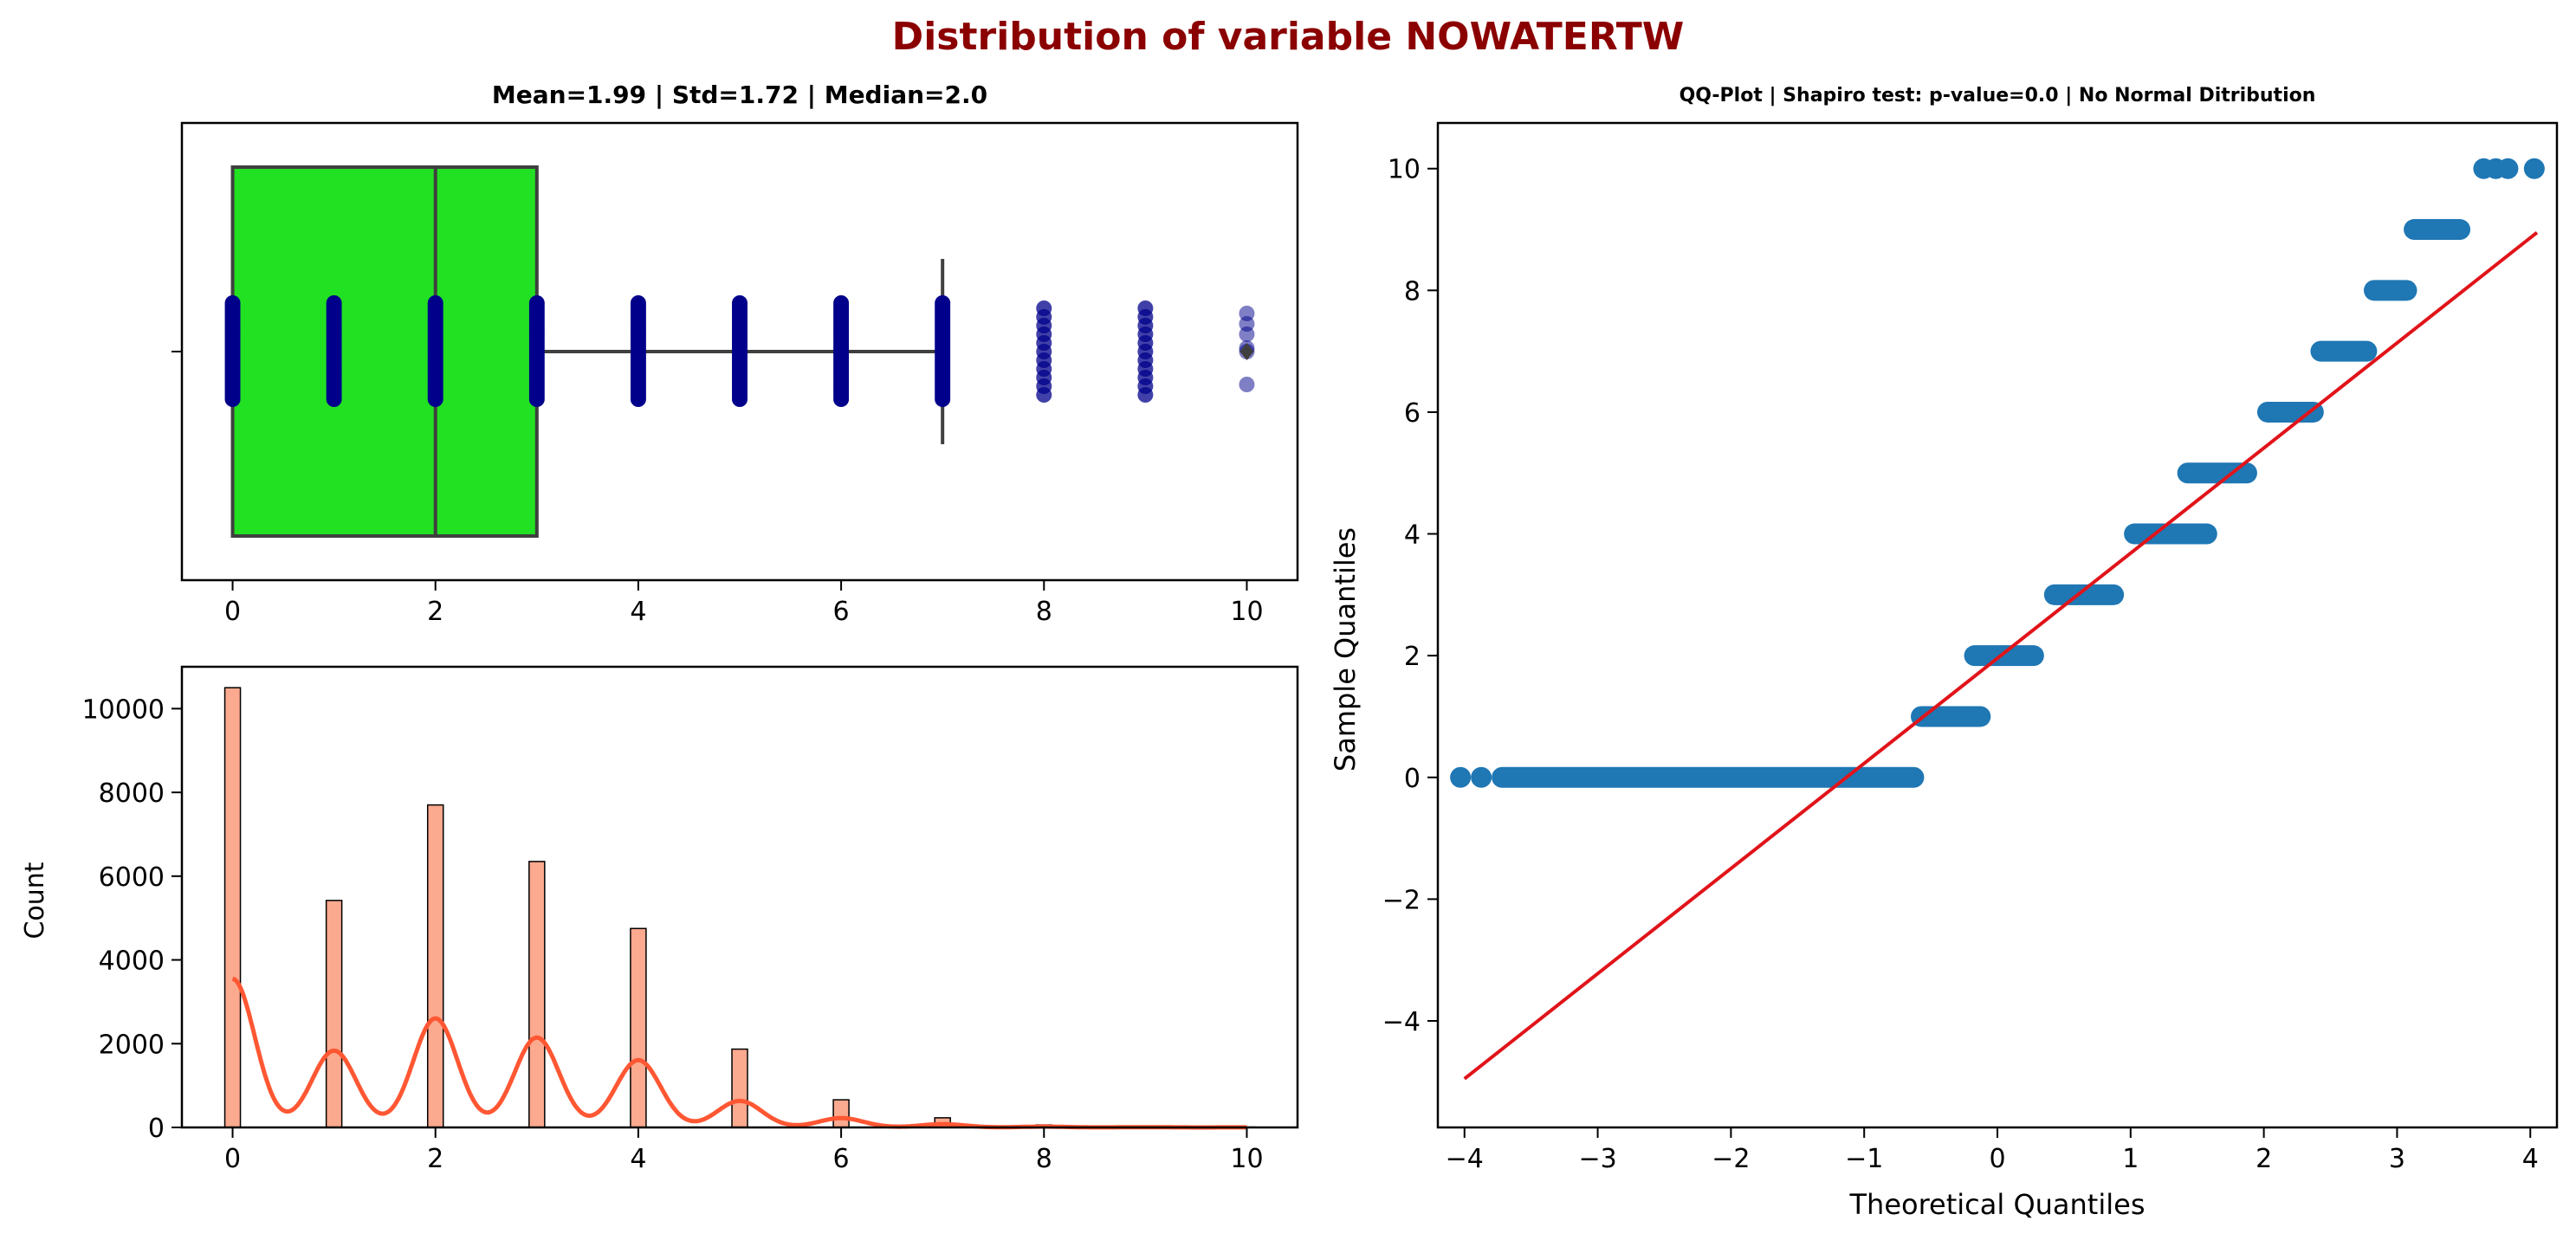 The height and width of the screenshot is (1240, 2576). Describe the element at coordinates (1997, 1204) in the screenshot. I see `qqplot-xlabel: Theoretical Quantiles` at that location.